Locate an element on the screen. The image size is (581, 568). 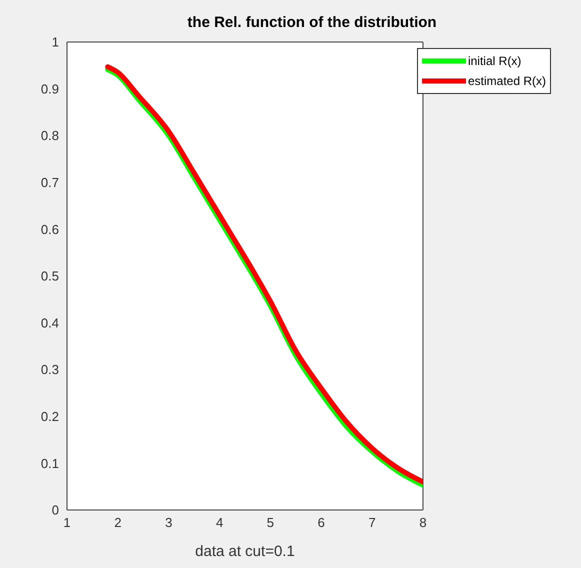
x-tick-label: 5 is located at coordinates (270, 522).